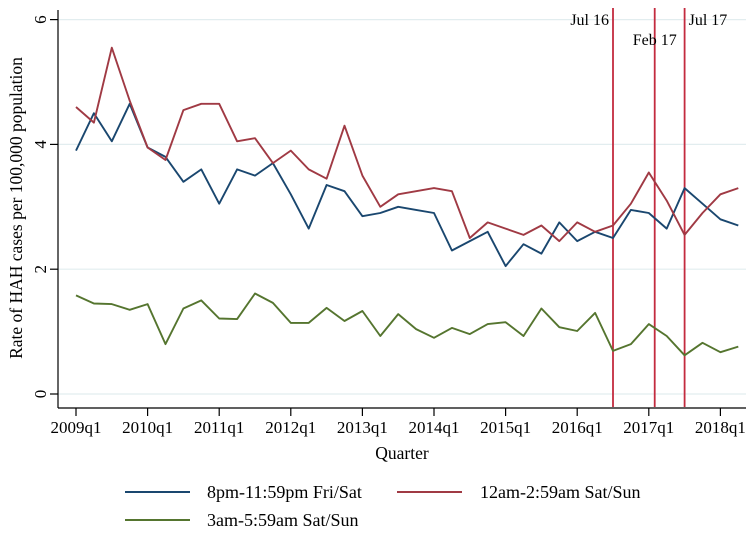  Describe the element at coordinates (40, 394) in the screenshot. I see `y-tick-label-0: 0` at that location.